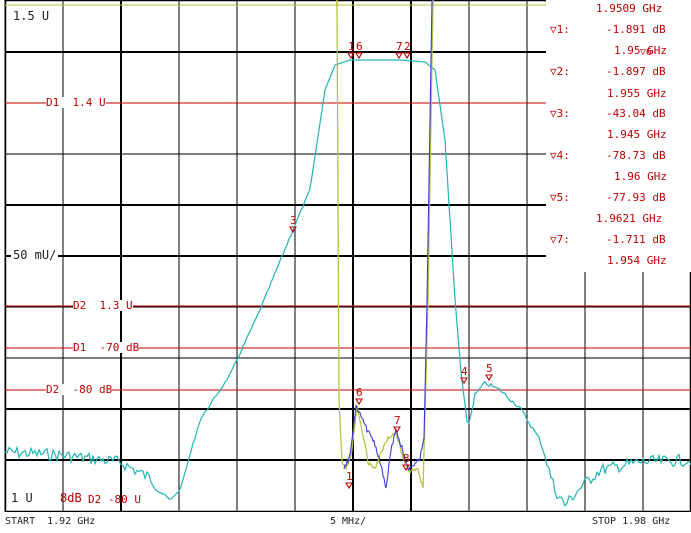 Image resolution: width=691 pixels, height=533 pixels. I want to click on marker-3-id: ▽3:, so click(560, 113).